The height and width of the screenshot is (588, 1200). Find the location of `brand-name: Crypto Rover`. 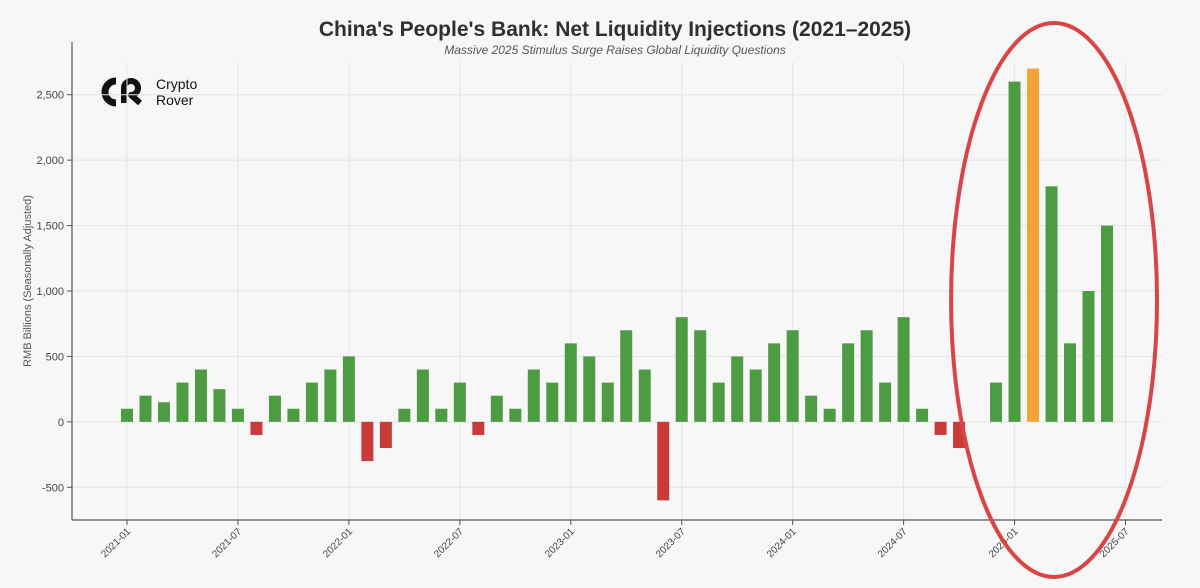

brand-name: Crypto Rover is located at coordinates (176, 92).